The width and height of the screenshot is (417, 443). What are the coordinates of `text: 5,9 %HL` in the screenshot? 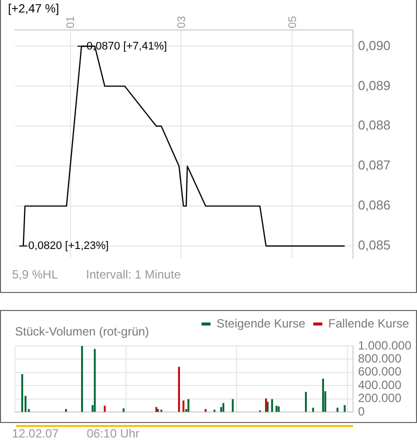 It's located at (35, 274).